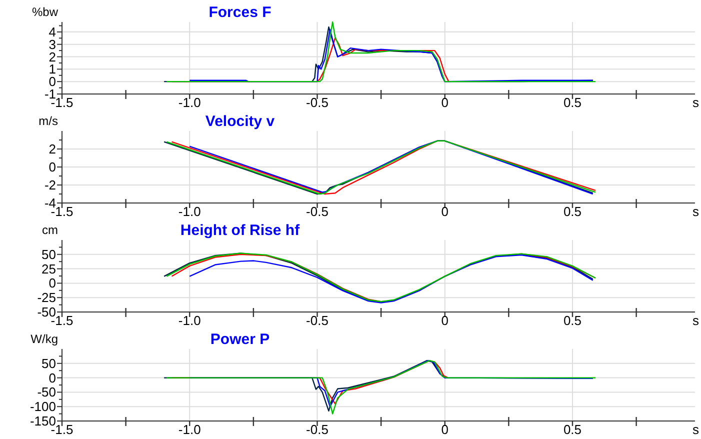  What do you see at coordinates (240, 230) in the screenshot?
I see `chart-title: Height of Rise hf` at bounding box center [240, 230].